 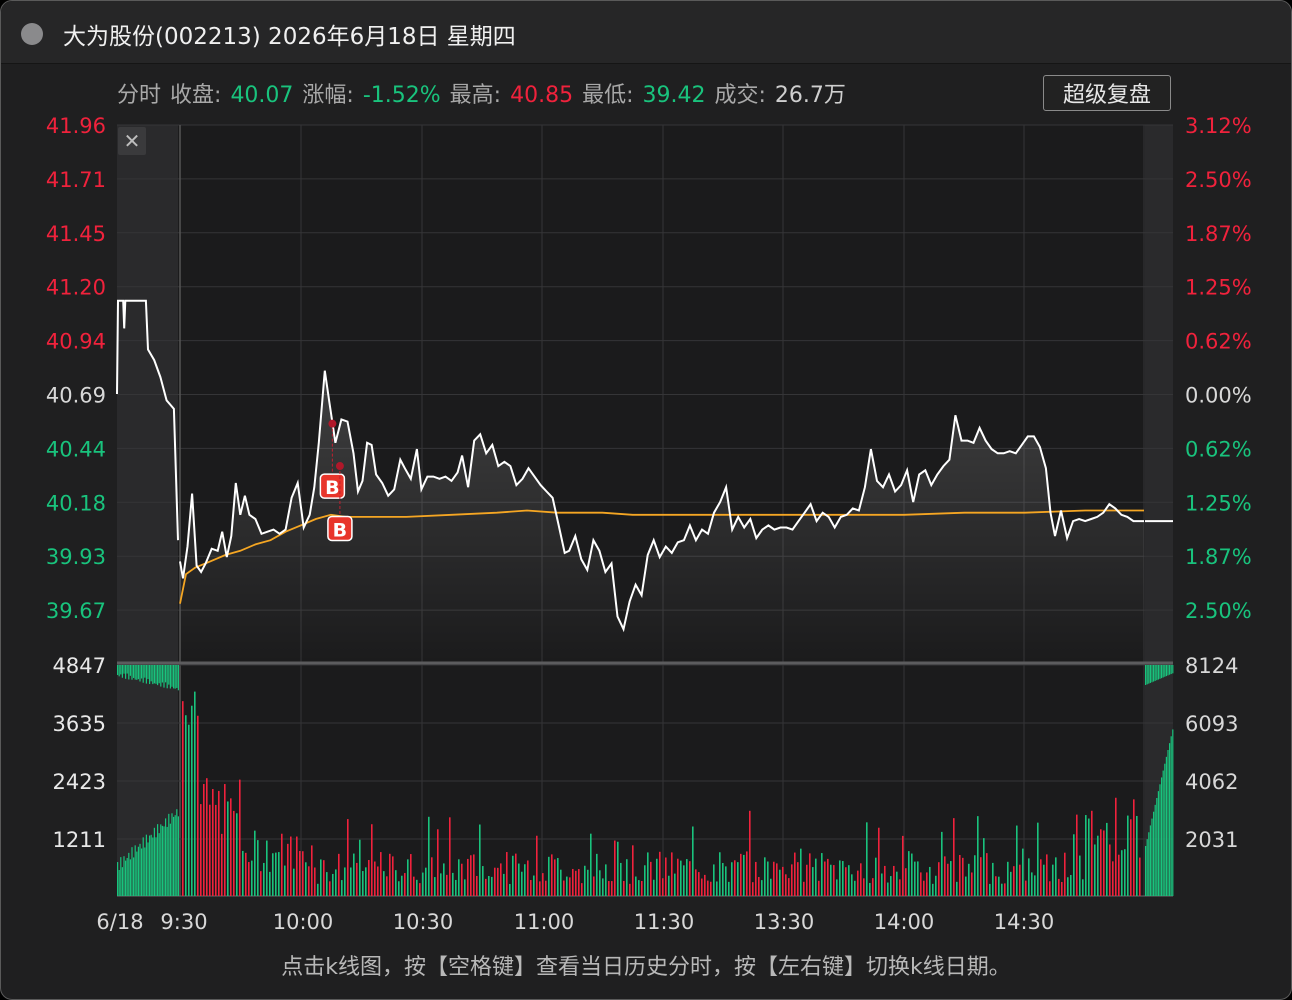 I want to click on window-close-dot, so click(x=32, y=34).